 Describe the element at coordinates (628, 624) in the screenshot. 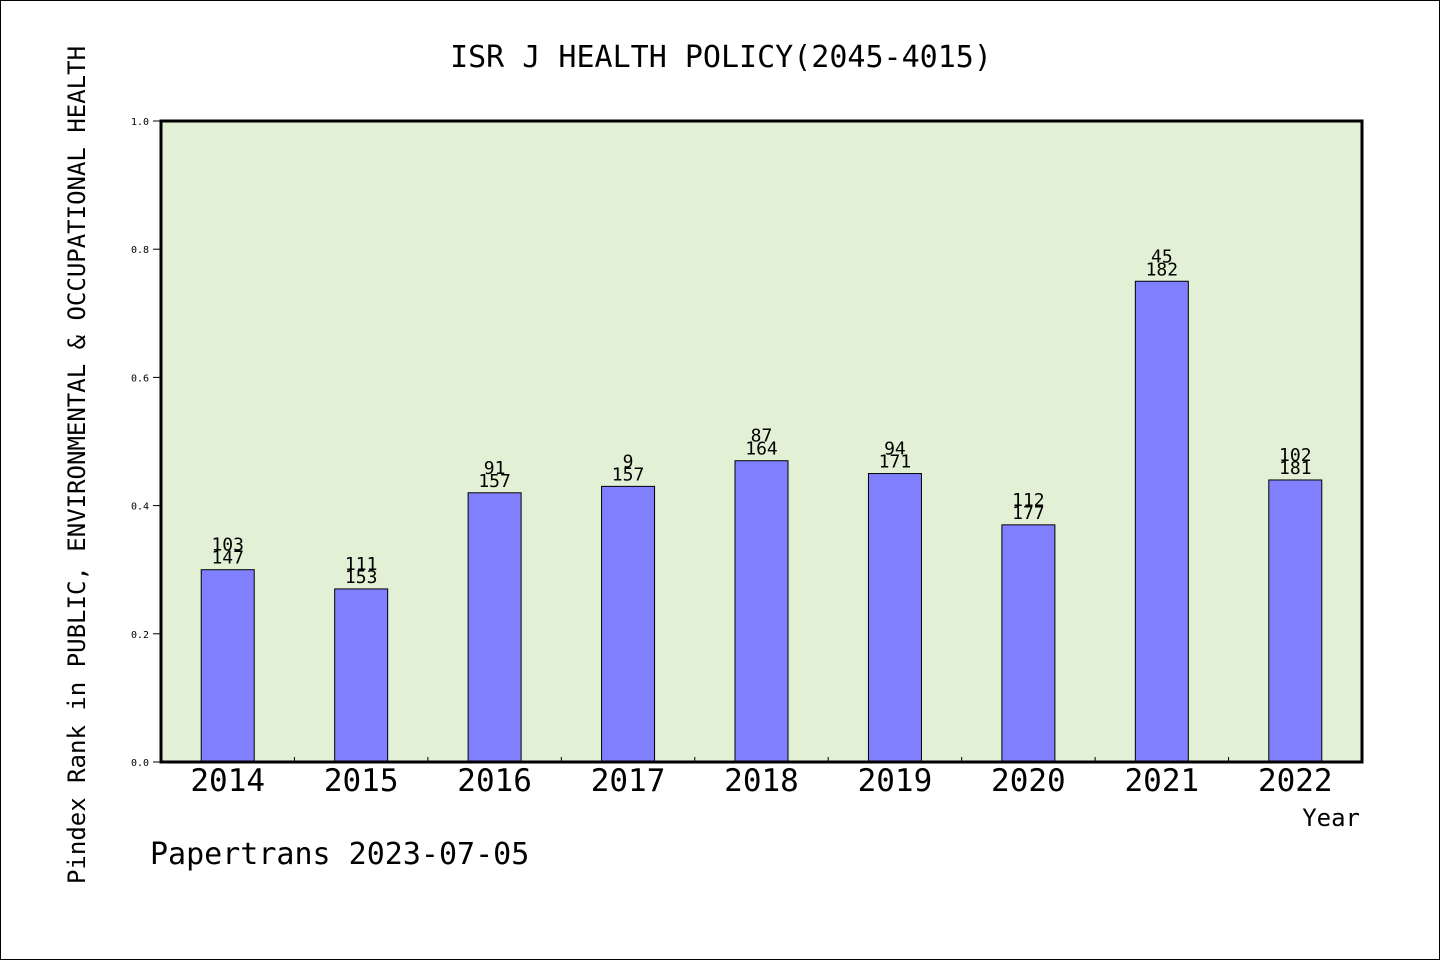

I see `bar-2017` at that location.